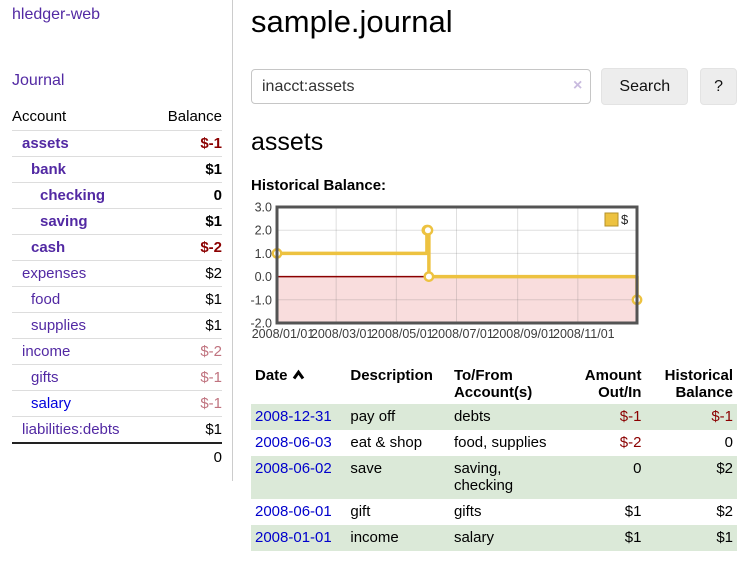  What do you see at coordinates (117, 81) in the screenshot?
I see `sidebar-nav: Journal` at bounding box center [117, 81].